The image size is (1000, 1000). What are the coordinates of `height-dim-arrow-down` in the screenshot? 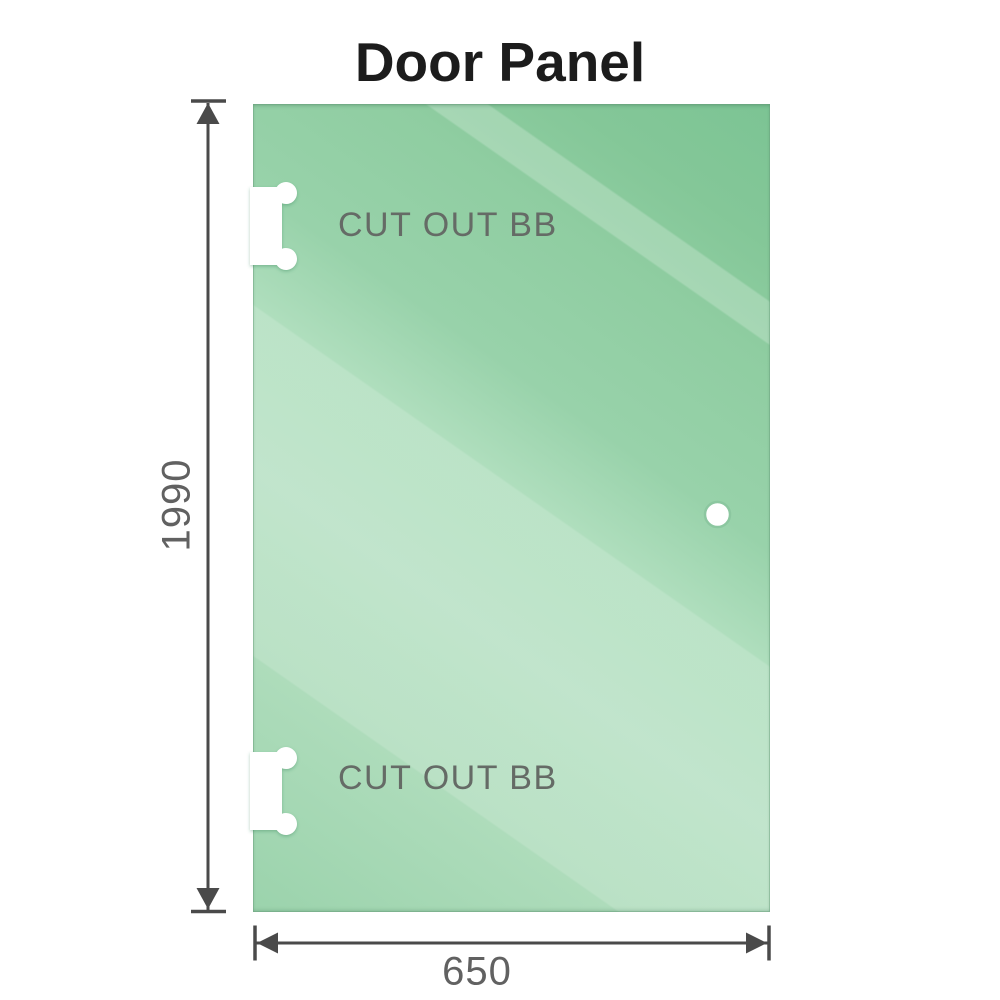 It's located at (208, 898).